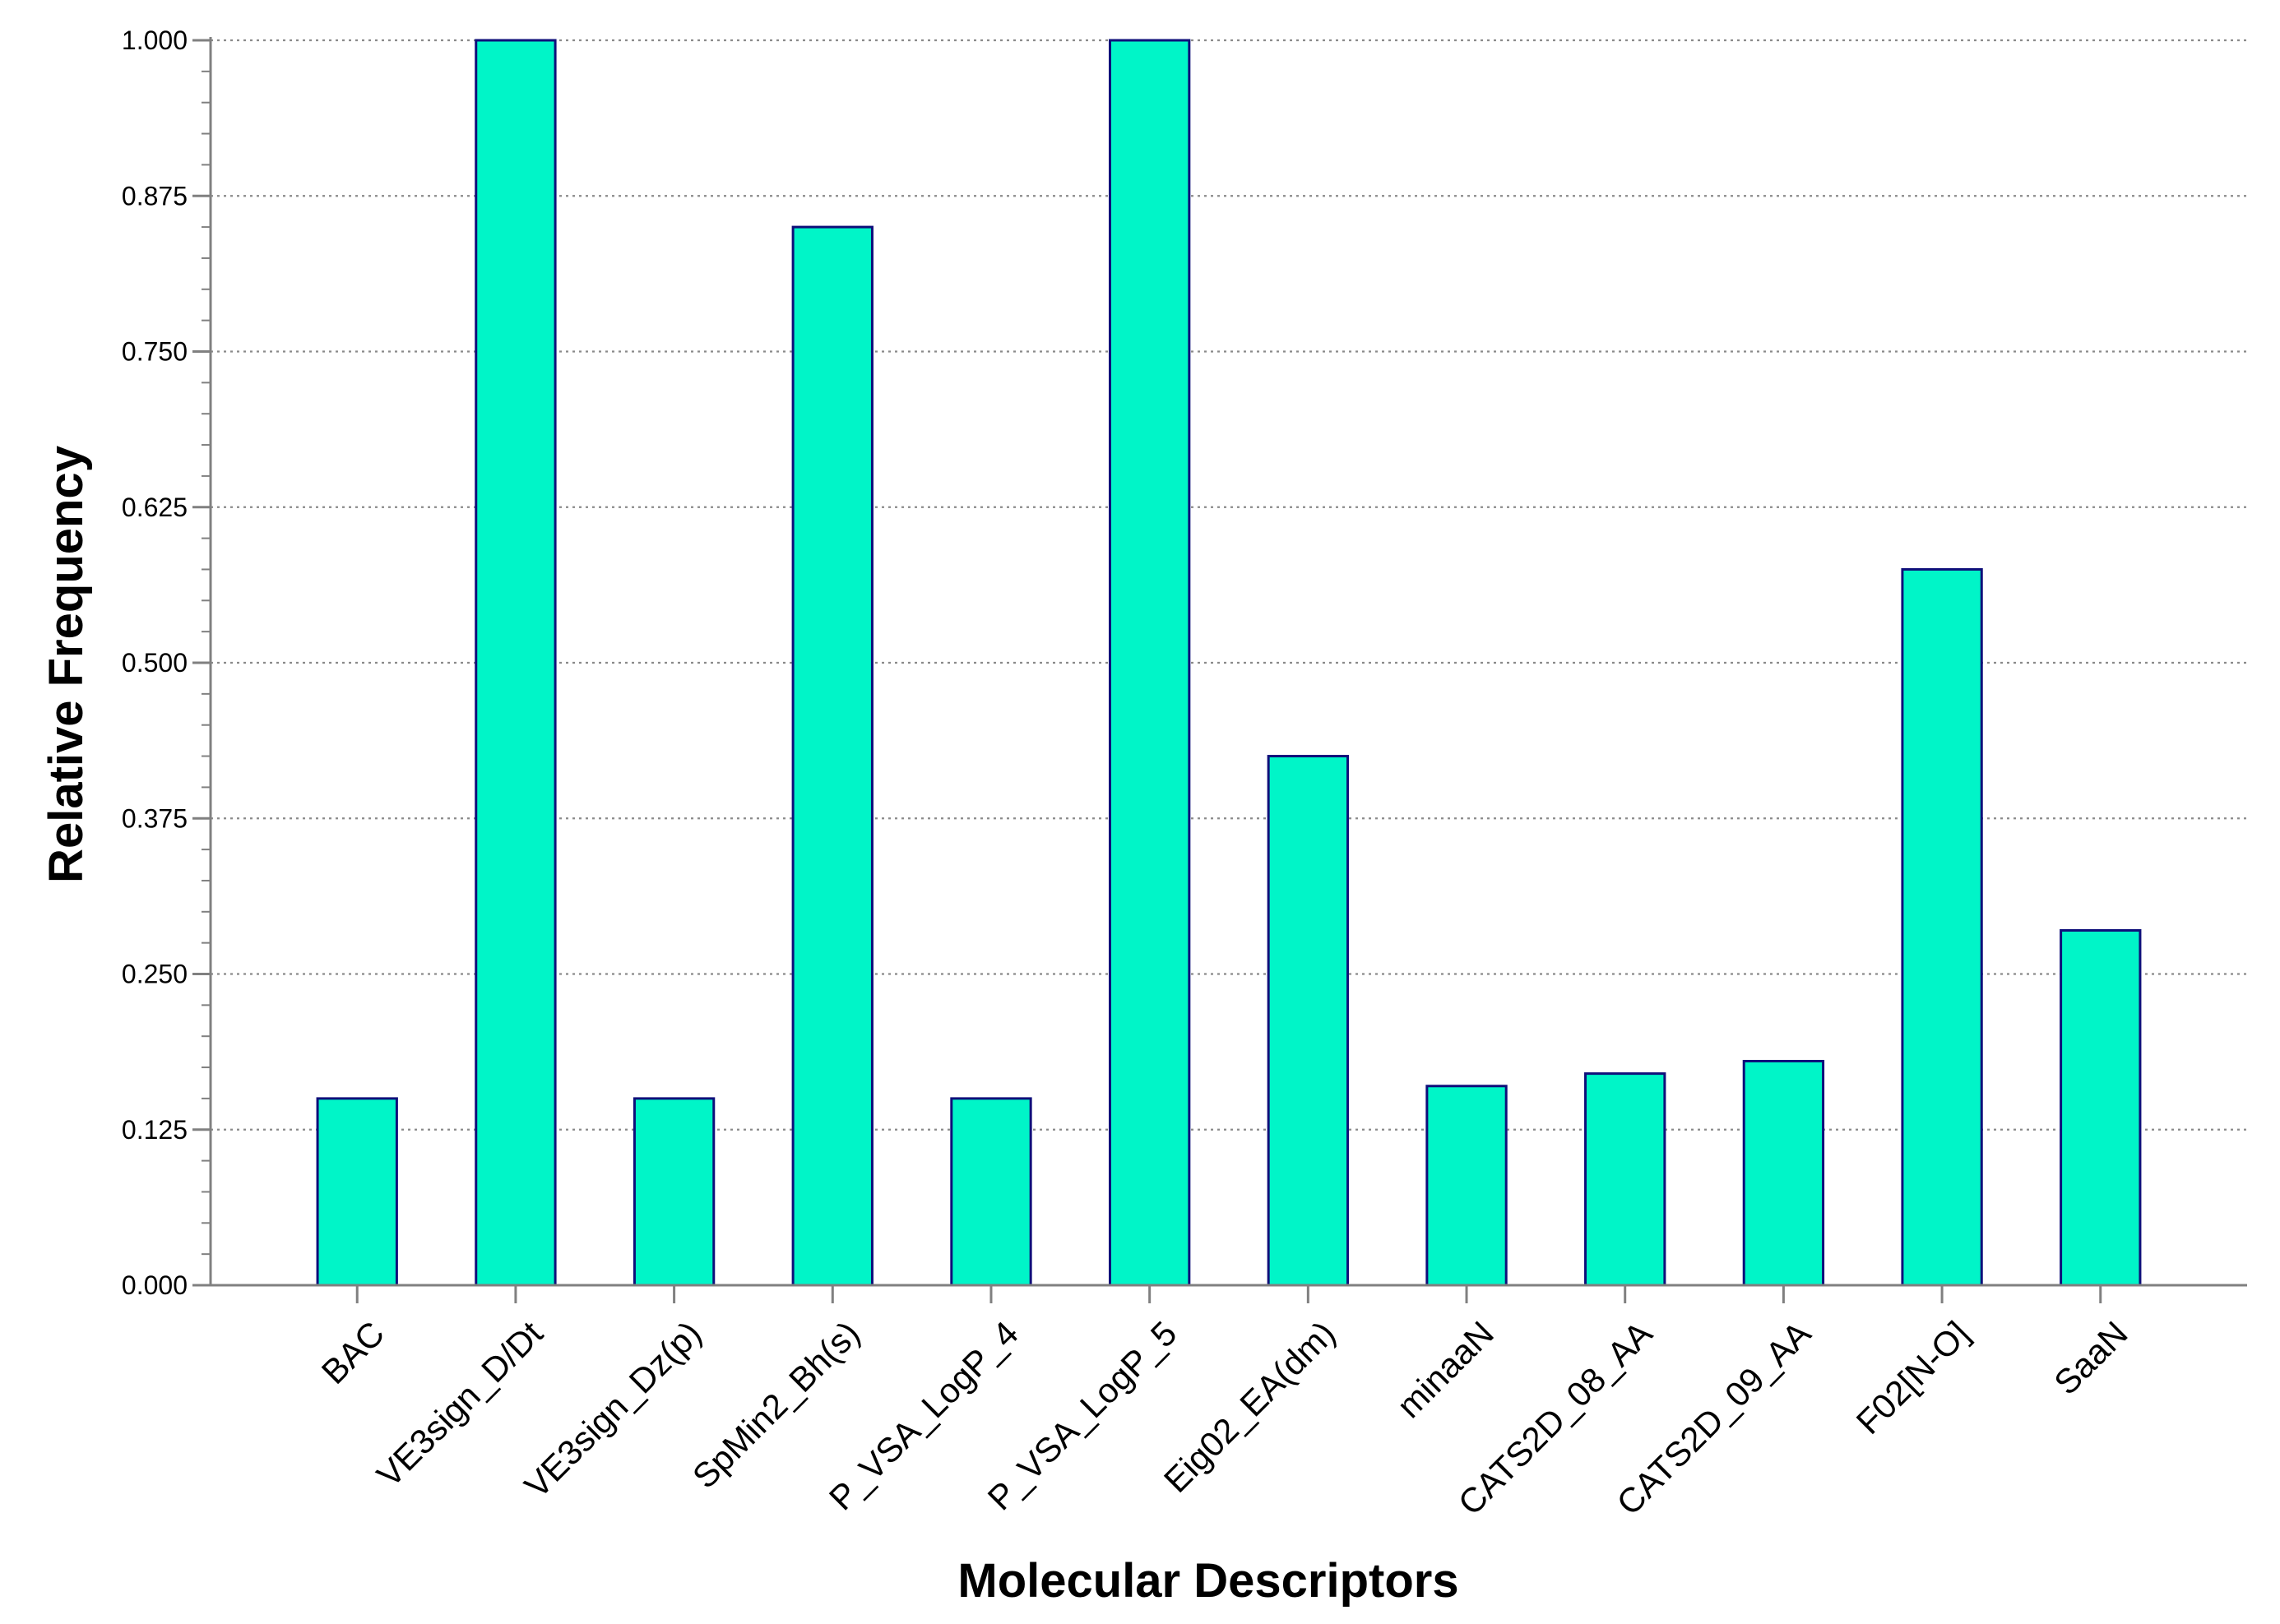  Describe the element at coordinates (155, 507) in the screenshot. I see `y-tick-label: 0.625` at that location.